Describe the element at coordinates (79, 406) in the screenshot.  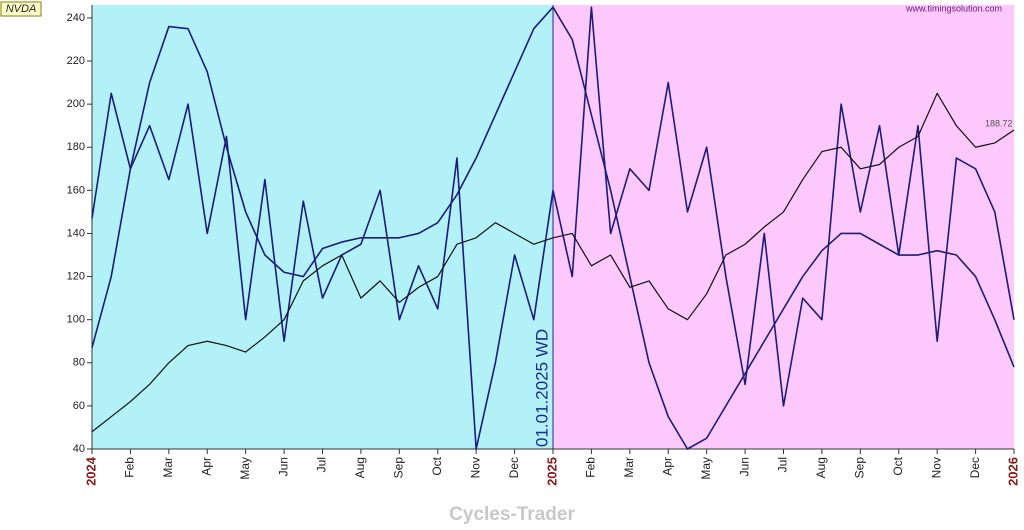
I see `y-tick-label: 60` at that location.